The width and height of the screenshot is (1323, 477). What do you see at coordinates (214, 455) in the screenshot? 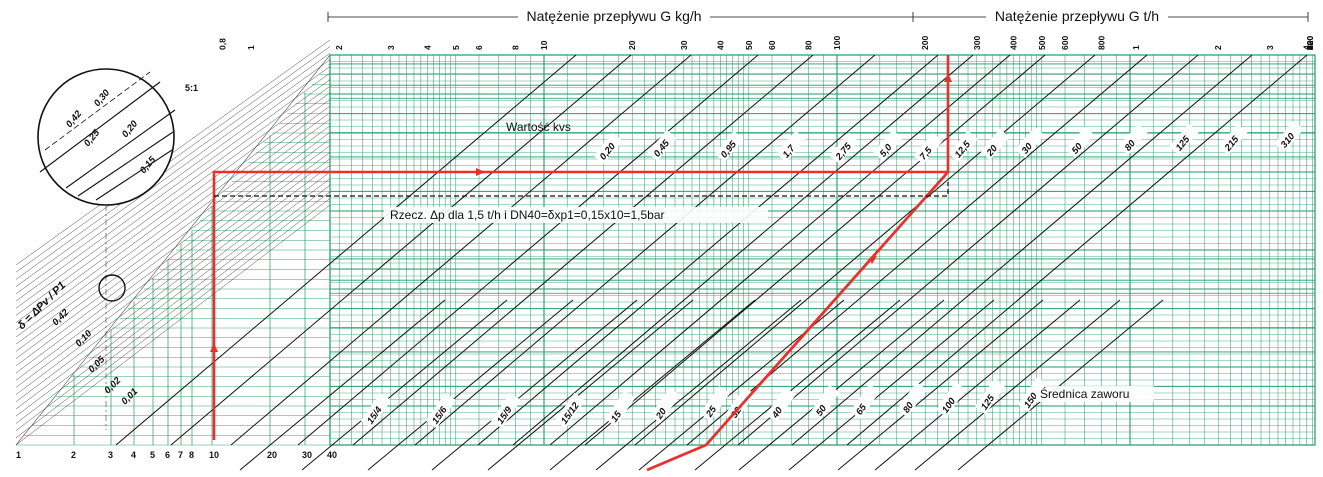
I see `bottom-tick-label: 10` at bounding box center [214, 455].